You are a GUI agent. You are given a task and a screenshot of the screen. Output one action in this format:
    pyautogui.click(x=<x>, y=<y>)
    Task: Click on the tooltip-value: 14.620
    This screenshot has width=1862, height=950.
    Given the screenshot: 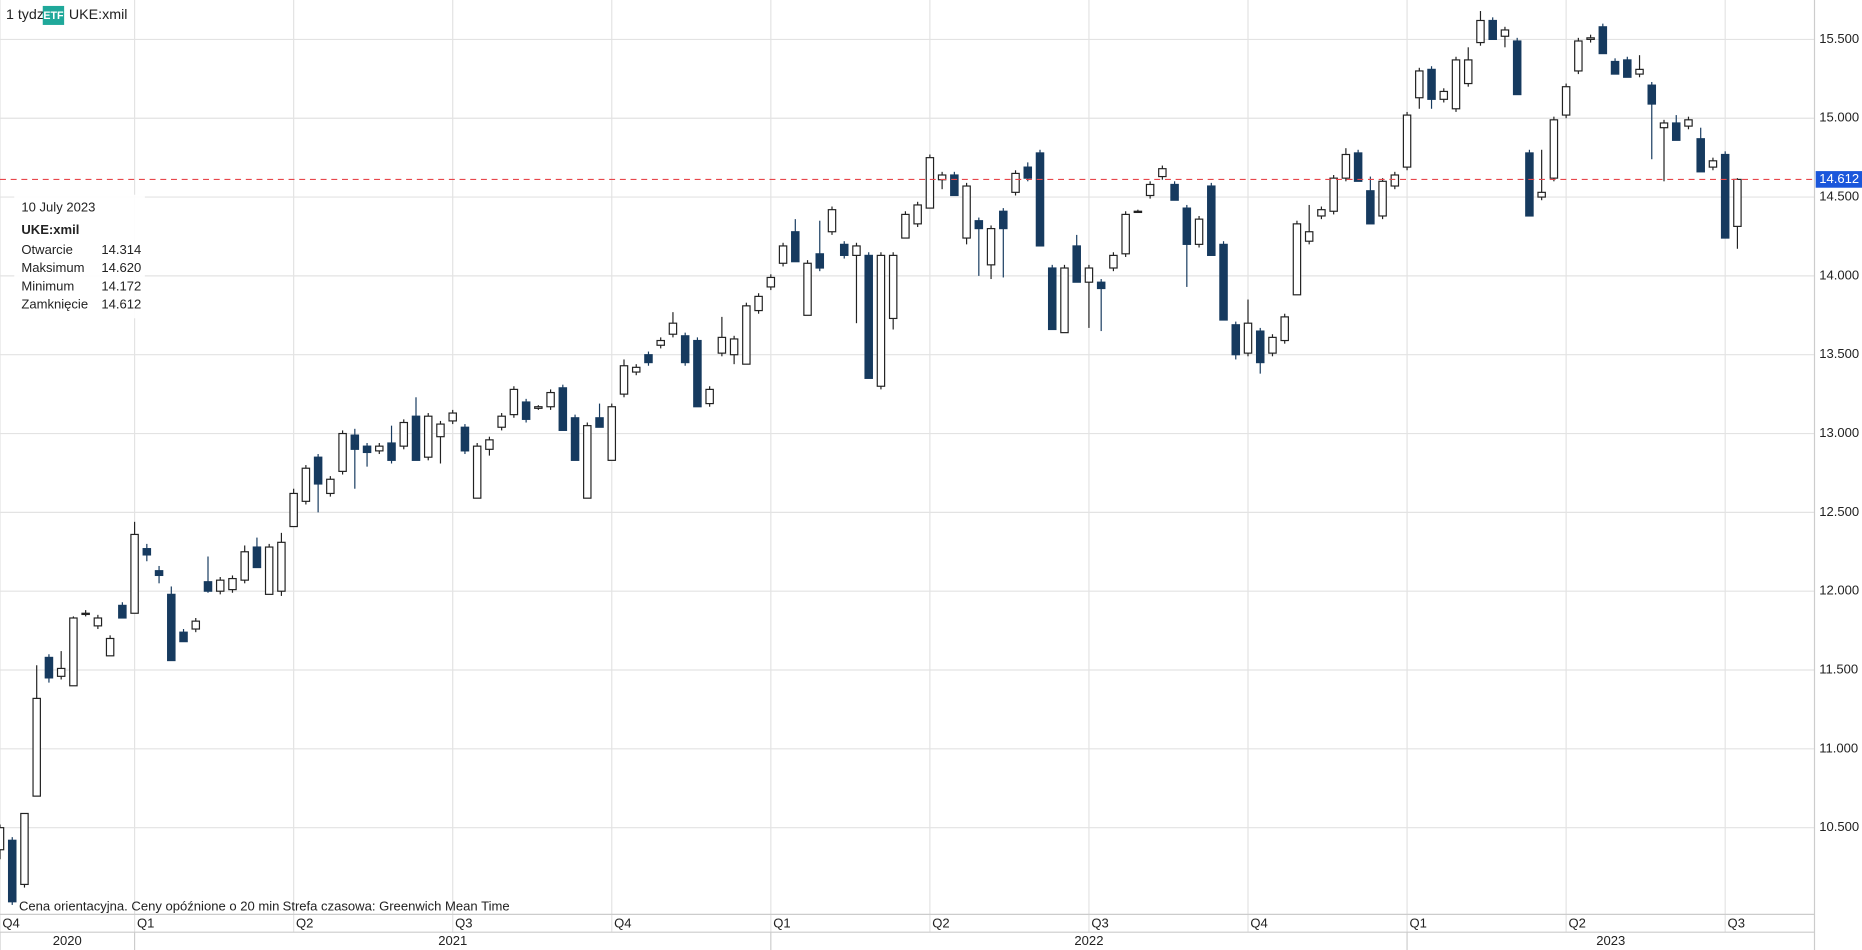 What is the action you would take?
    pyautogui.click(x=121, y=267)
    